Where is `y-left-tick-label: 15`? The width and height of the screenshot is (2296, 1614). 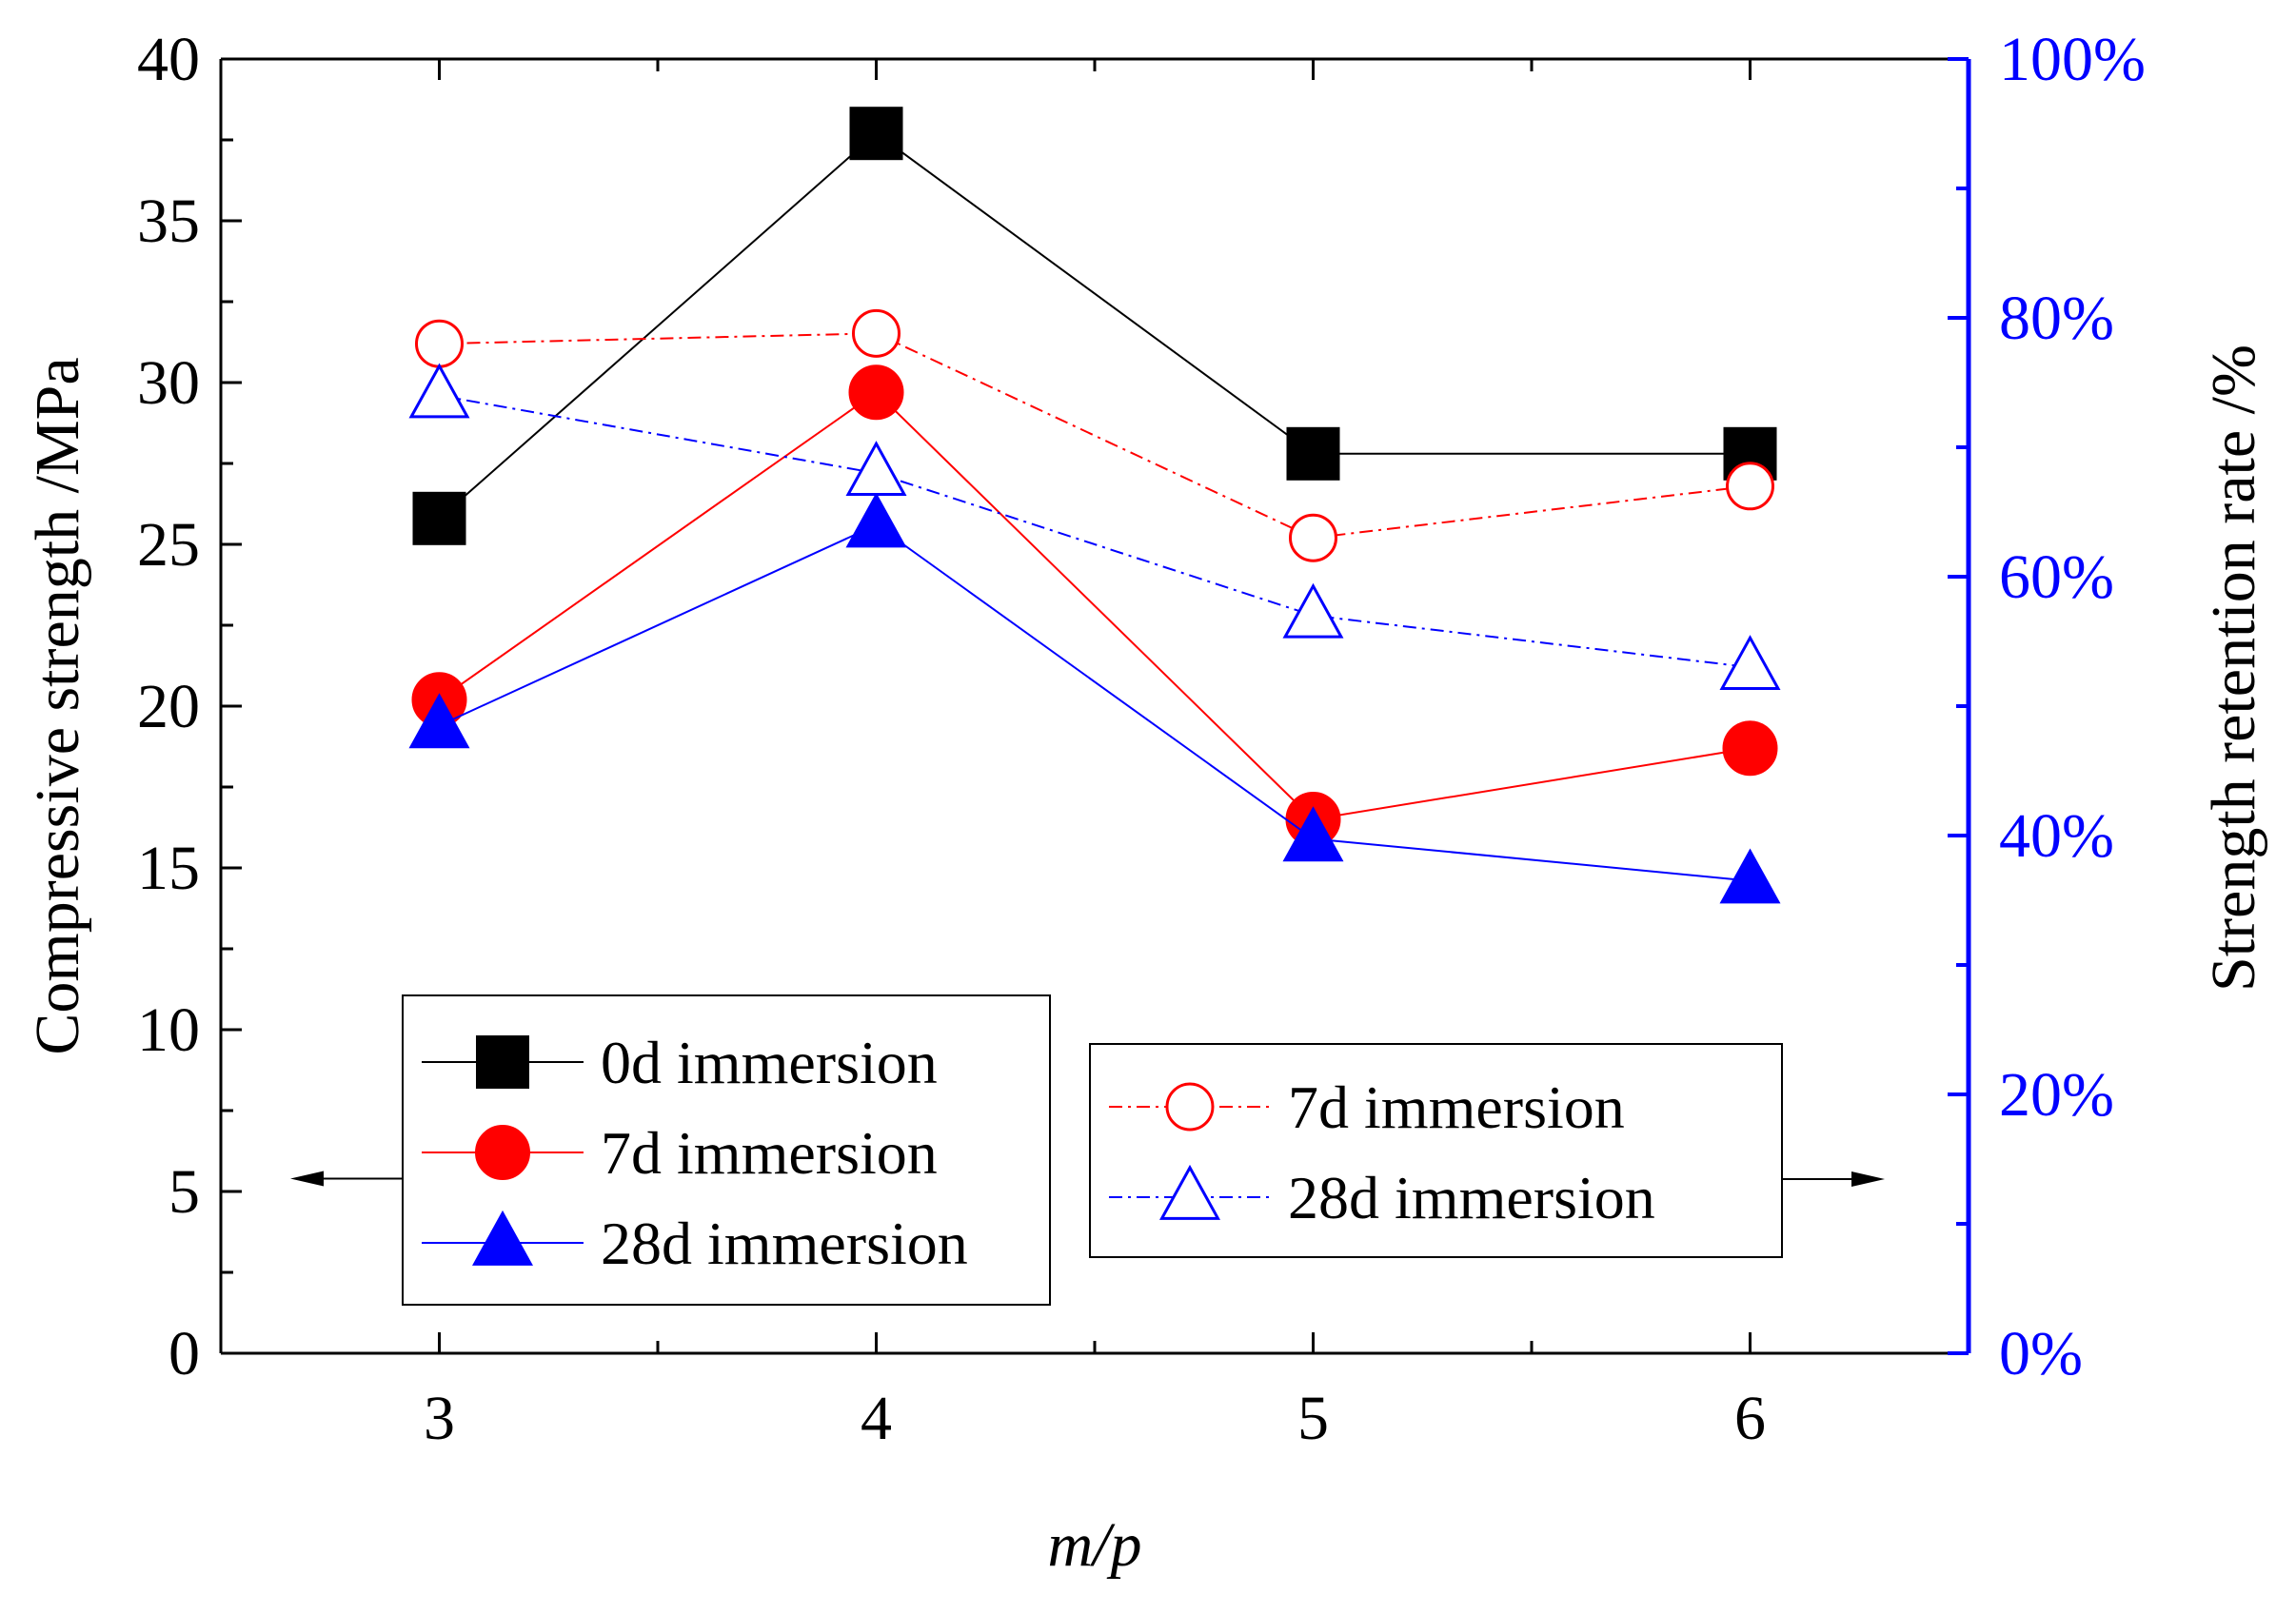
y-left-tick-label: 15 is located at coordinates (168, 868).